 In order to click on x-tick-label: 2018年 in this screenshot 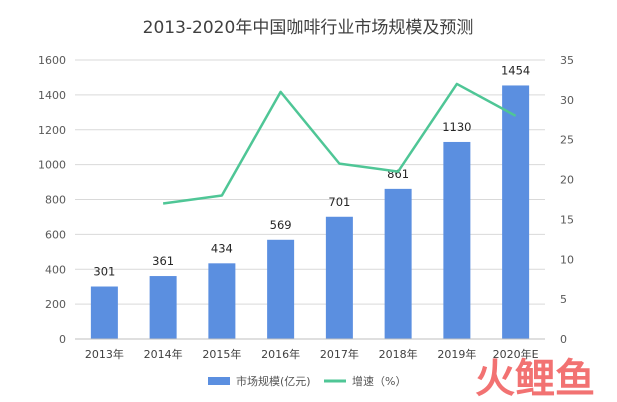, I will do `click(398, 354)`.